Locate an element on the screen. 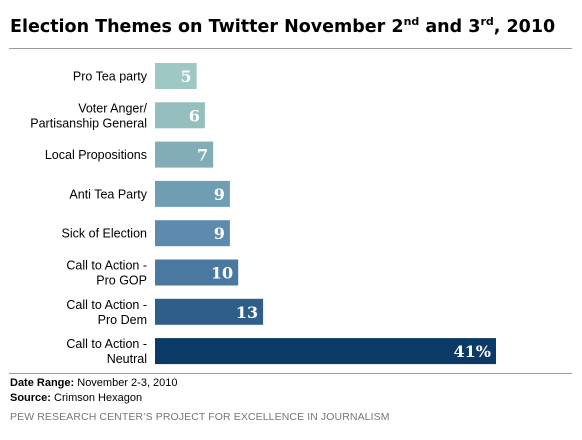 This screenshot has width=582, height=440. date-range-label: Date Range: is located at coordinates (42, 383).